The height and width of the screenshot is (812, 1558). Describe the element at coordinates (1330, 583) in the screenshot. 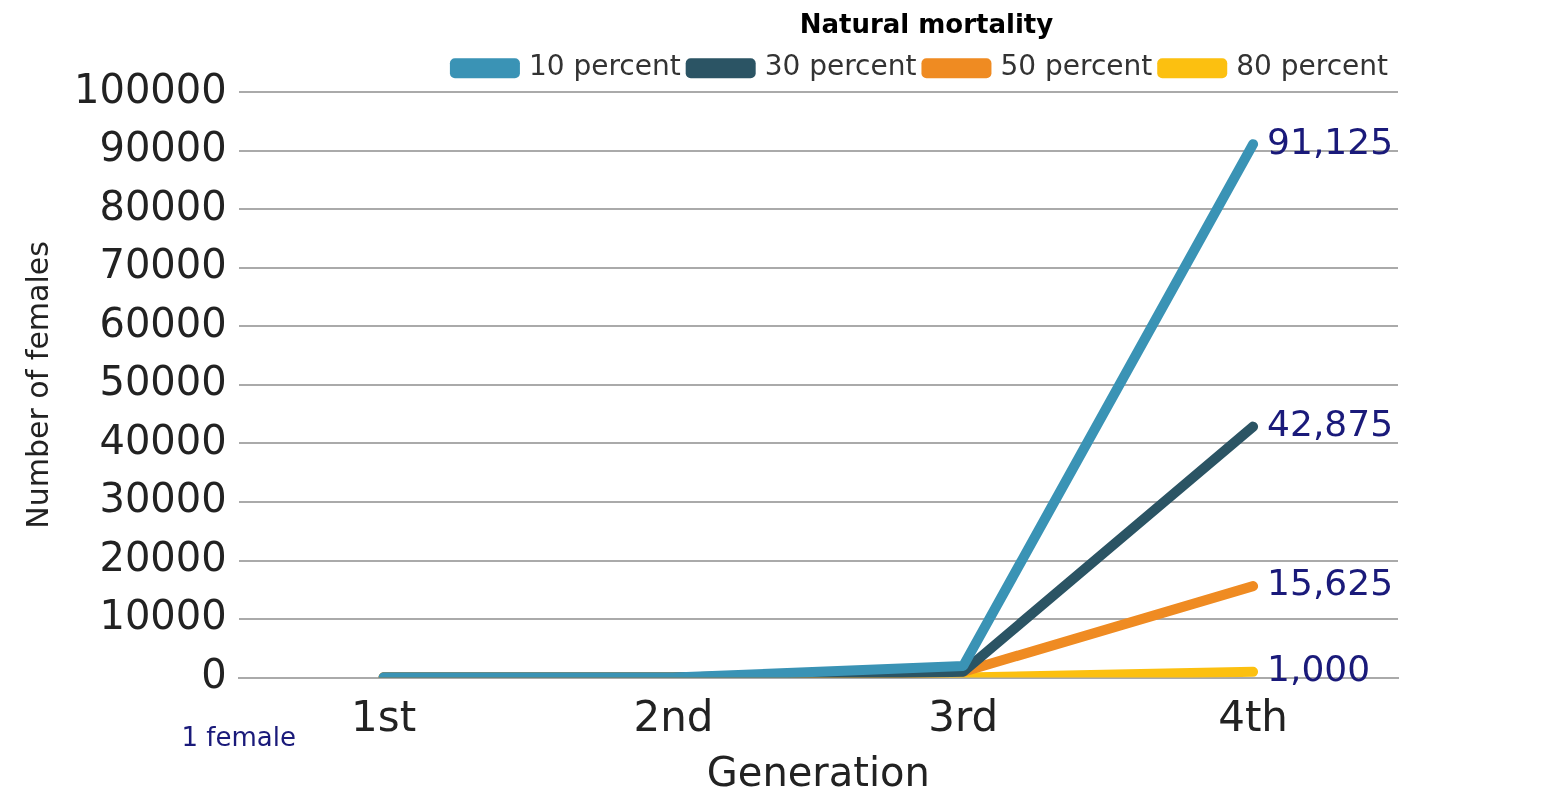

I see `data-label: 15,625` at that location.